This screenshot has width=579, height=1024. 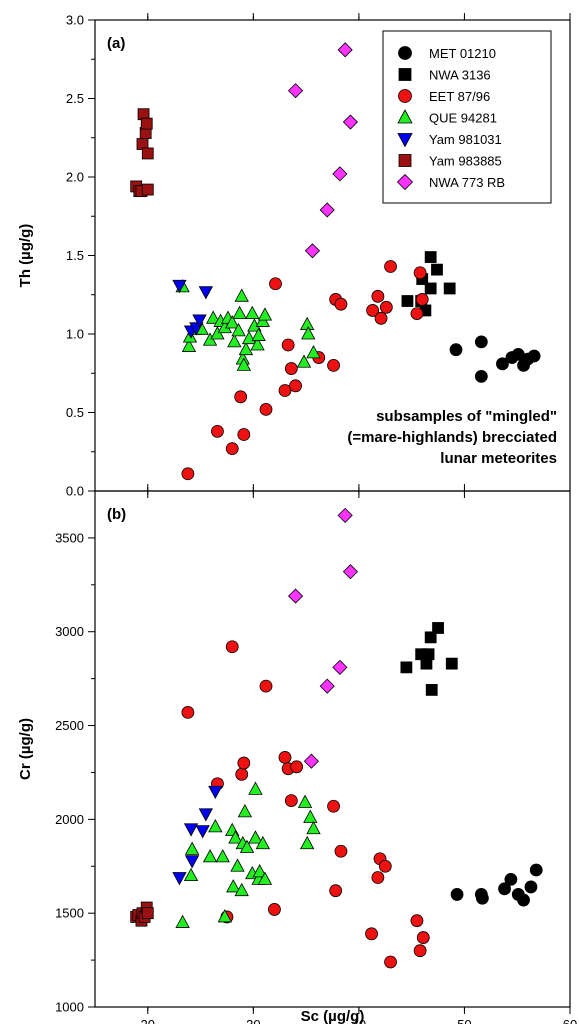 What do you see at coordinates (25, 749) in the screenshot?
I see `y-axis-label: Cr (µg/g)` at bounding box center [25, 749].